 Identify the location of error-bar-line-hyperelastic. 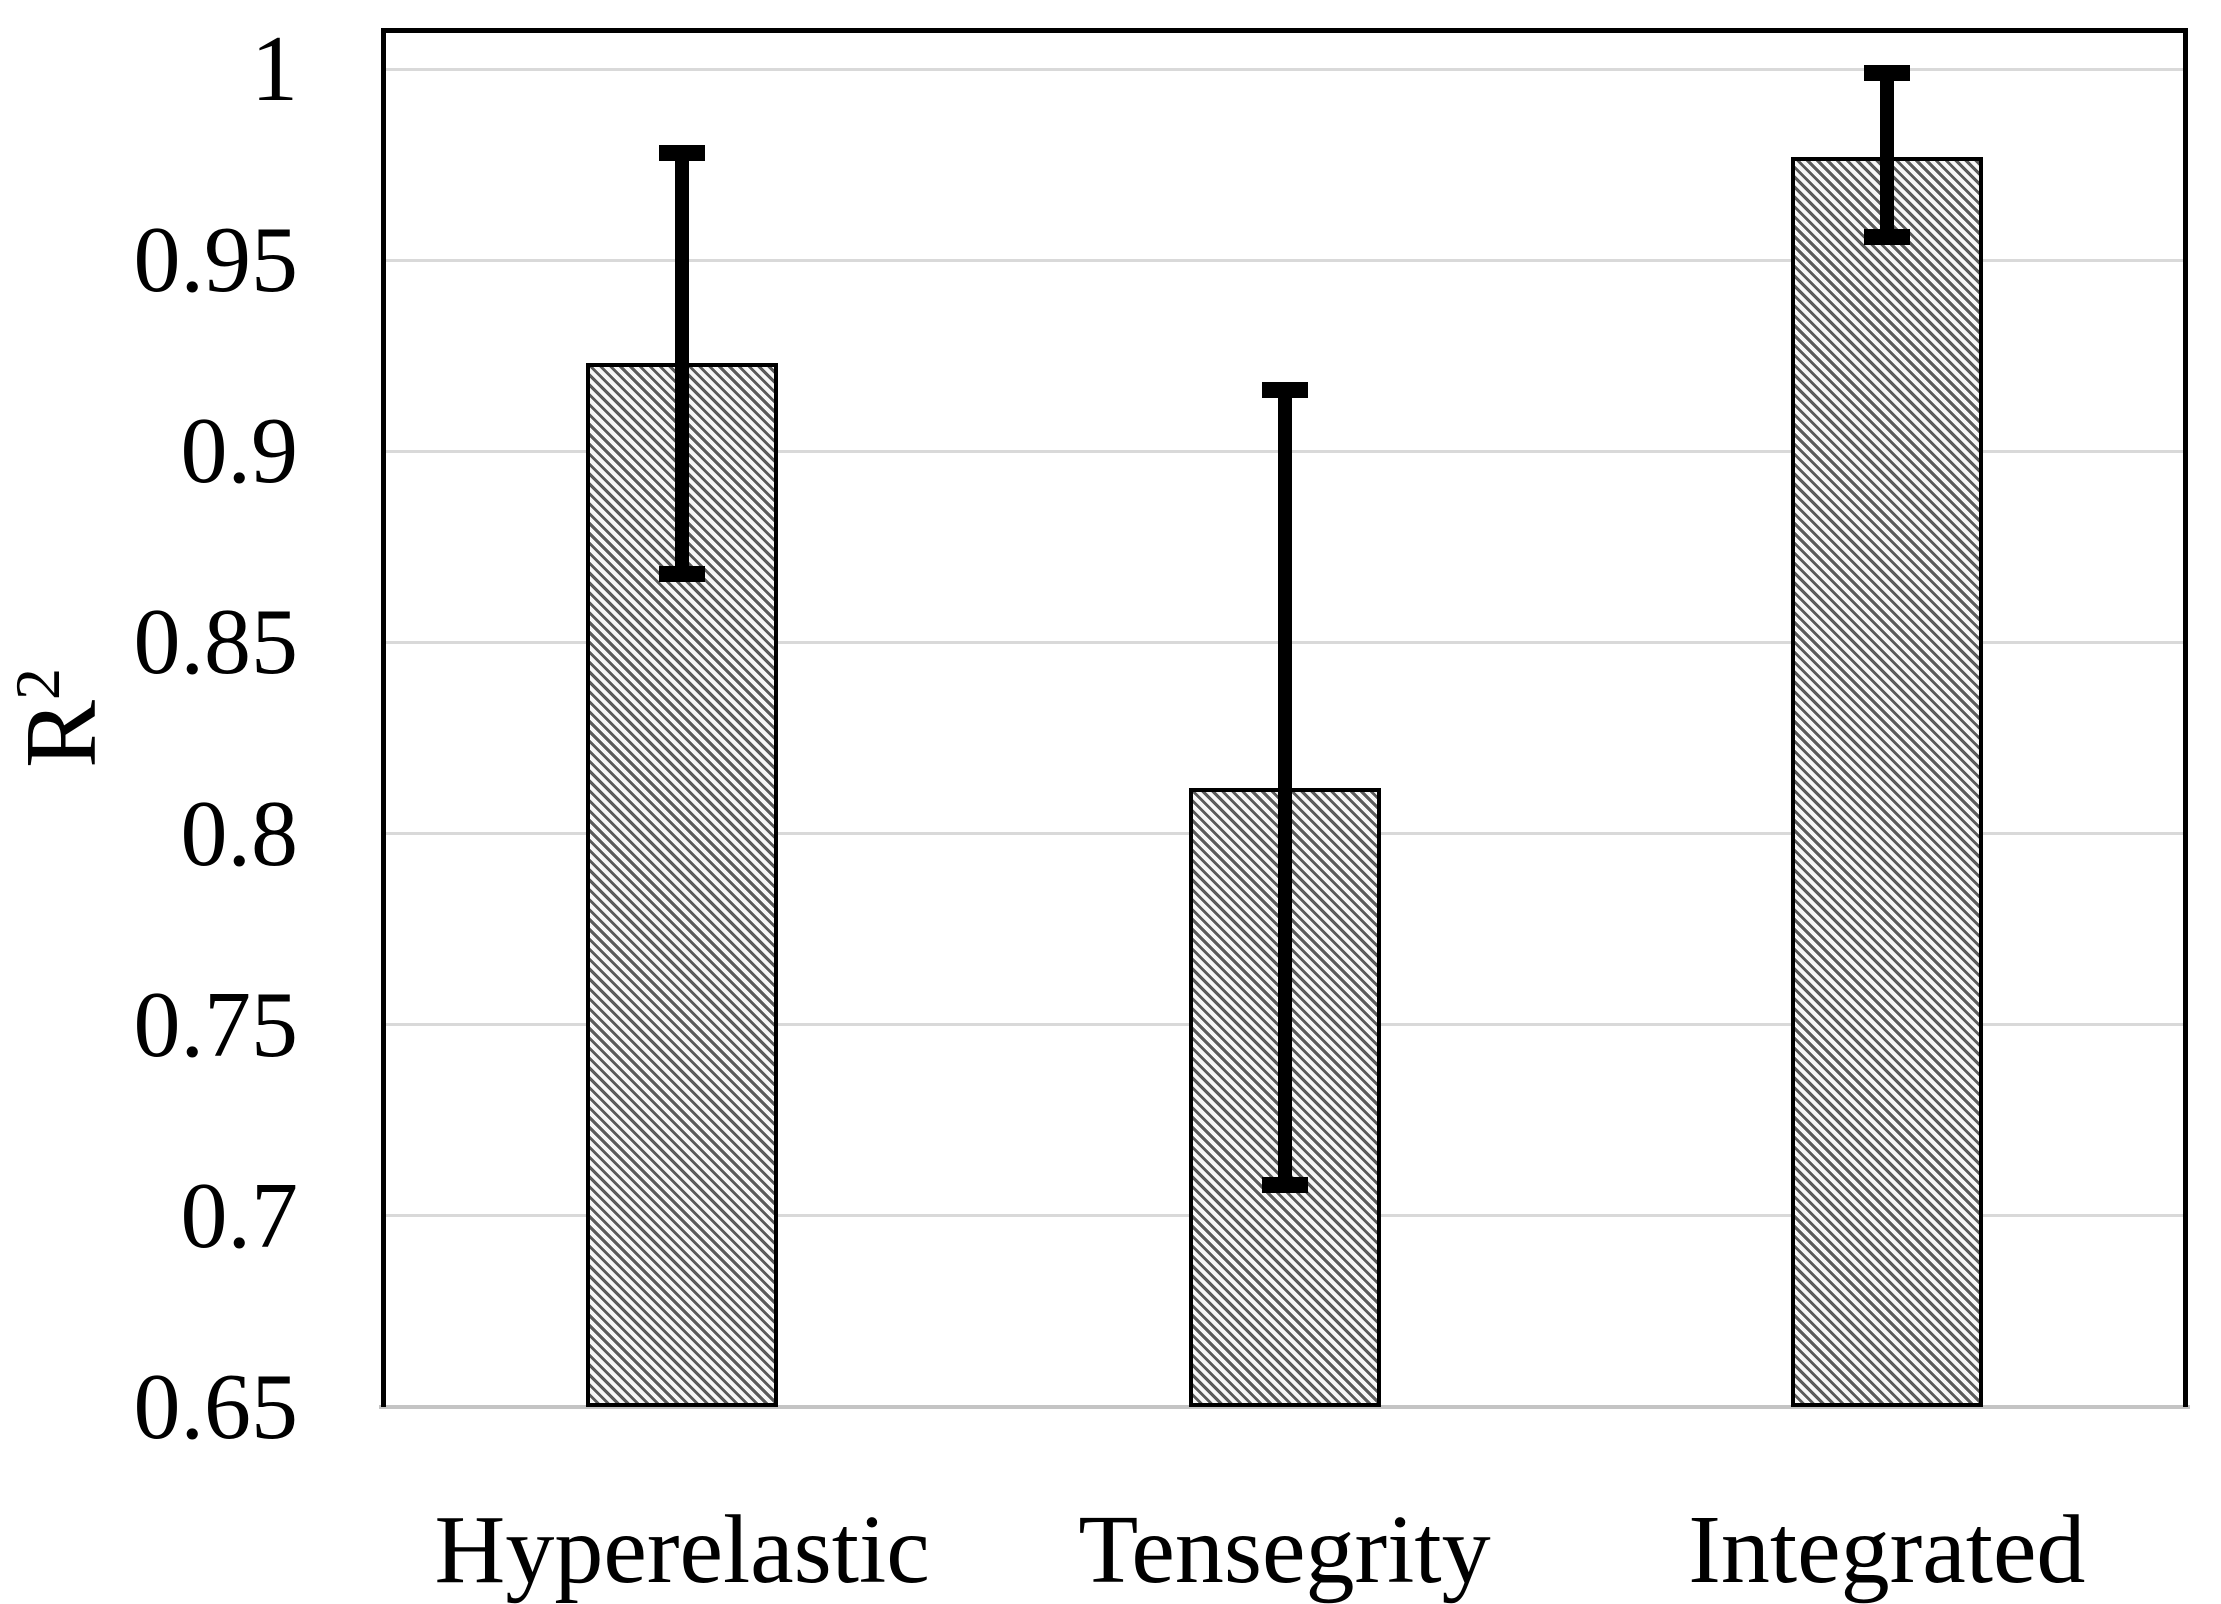
(682, 363).